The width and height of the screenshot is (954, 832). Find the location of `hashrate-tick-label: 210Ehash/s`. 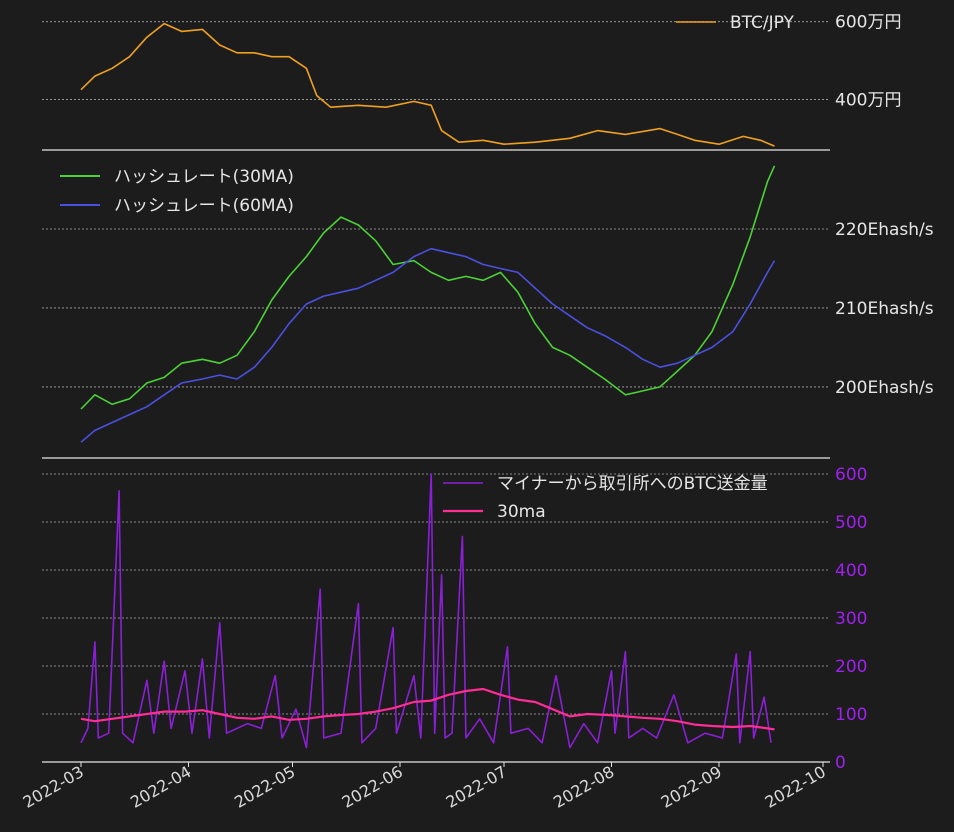

hashrate-tick-label: 210Ehash/s is located at coordinates (884, 309).